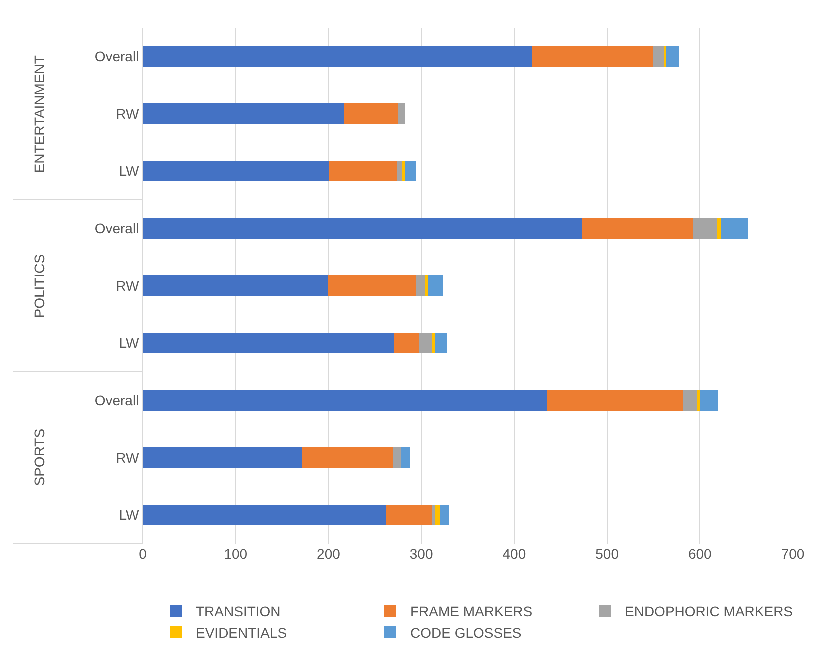 The width and height of the screenshot is (825, 661). Describe the element at coordinates (608, 554) in the screenshot. I see `x-tick-label: 500` at that location.